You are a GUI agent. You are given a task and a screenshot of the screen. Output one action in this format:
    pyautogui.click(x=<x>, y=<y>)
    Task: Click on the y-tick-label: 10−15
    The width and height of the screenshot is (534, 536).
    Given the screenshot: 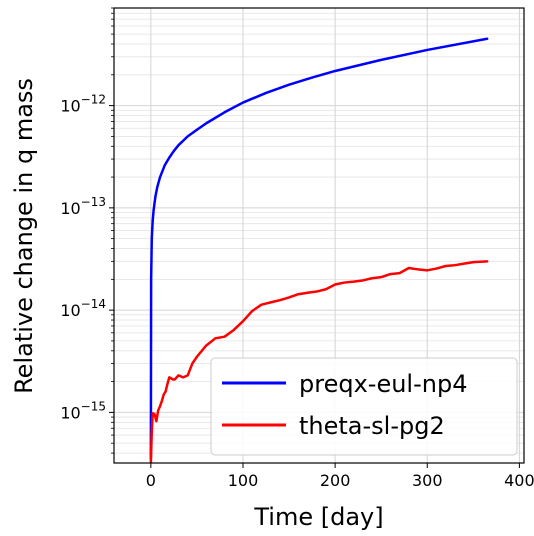 What is the action you would take?
    pyautogui.click(x=83, y=410)
    